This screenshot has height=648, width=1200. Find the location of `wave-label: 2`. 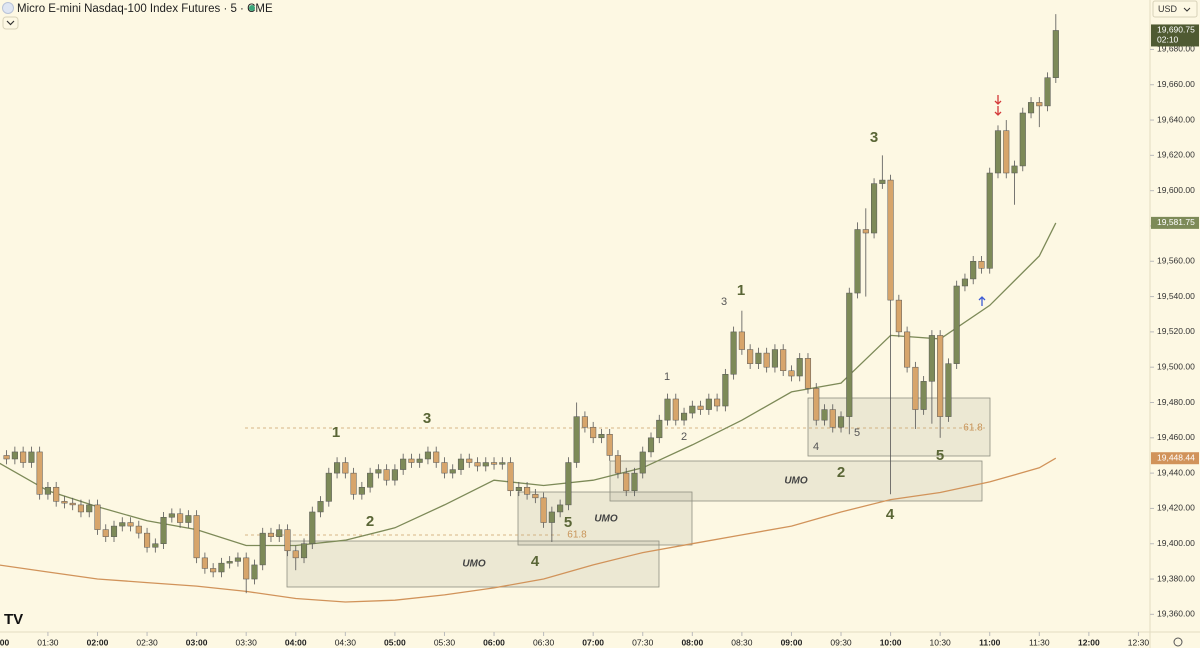

wave-label: 2 is located at coordinates (684, 437).